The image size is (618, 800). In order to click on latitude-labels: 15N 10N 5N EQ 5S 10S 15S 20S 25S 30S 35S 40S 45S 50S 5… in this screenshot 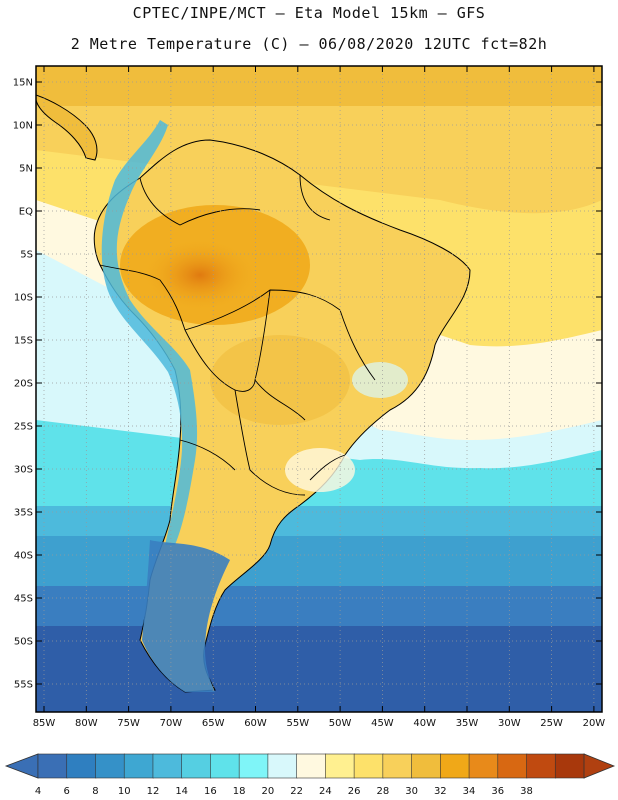, I will do `click(23, 384)`.